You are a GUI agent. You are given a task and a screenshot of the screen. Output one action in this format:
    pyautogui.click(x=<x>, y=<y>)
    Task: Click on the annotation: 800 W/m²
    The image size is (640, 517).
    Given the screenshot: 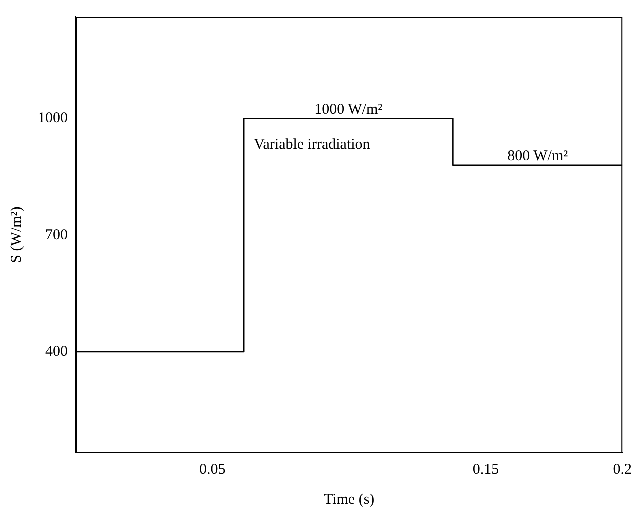 What is the action you would take?
    pyautogui.click(x=538, y=156)
    